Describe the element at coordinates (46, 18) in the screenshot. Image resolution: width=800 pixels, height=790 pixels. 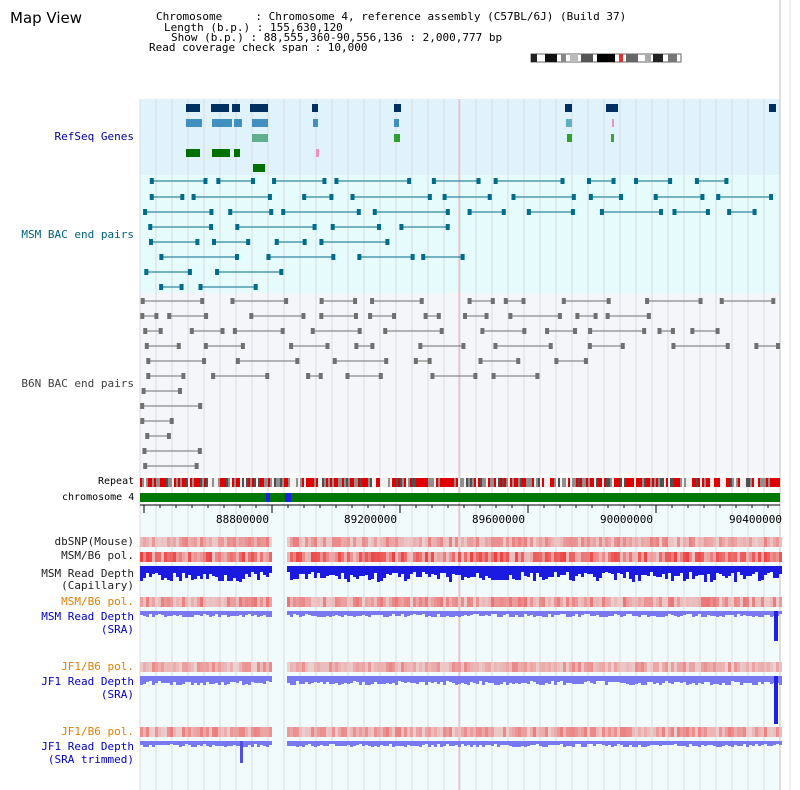
I see `page-title: Map View` at that location.